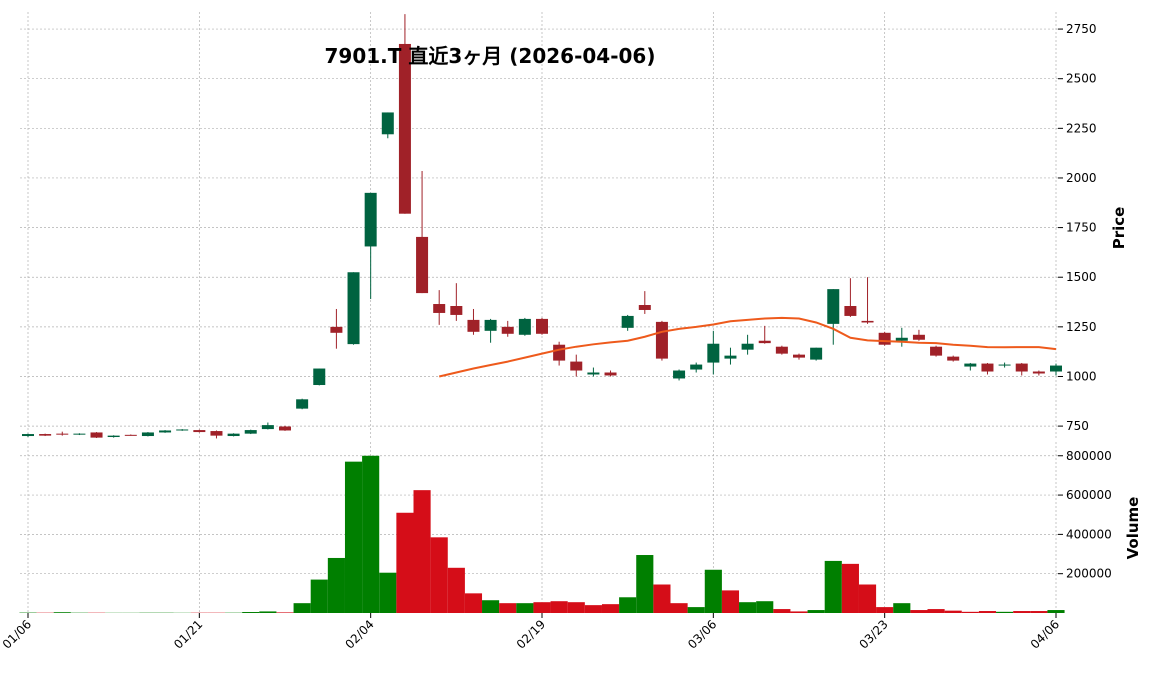 Image resolution: width=1152 pixels, height=674 pixels. I want to click on x-tick-label: 03/06, so click(702, 634).